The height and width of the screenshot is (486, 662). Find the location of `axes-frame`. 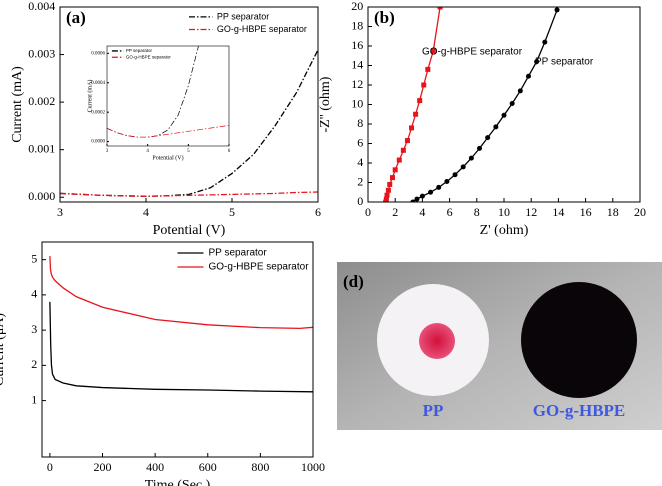

axes-frame is located at coordinates (168, 96).